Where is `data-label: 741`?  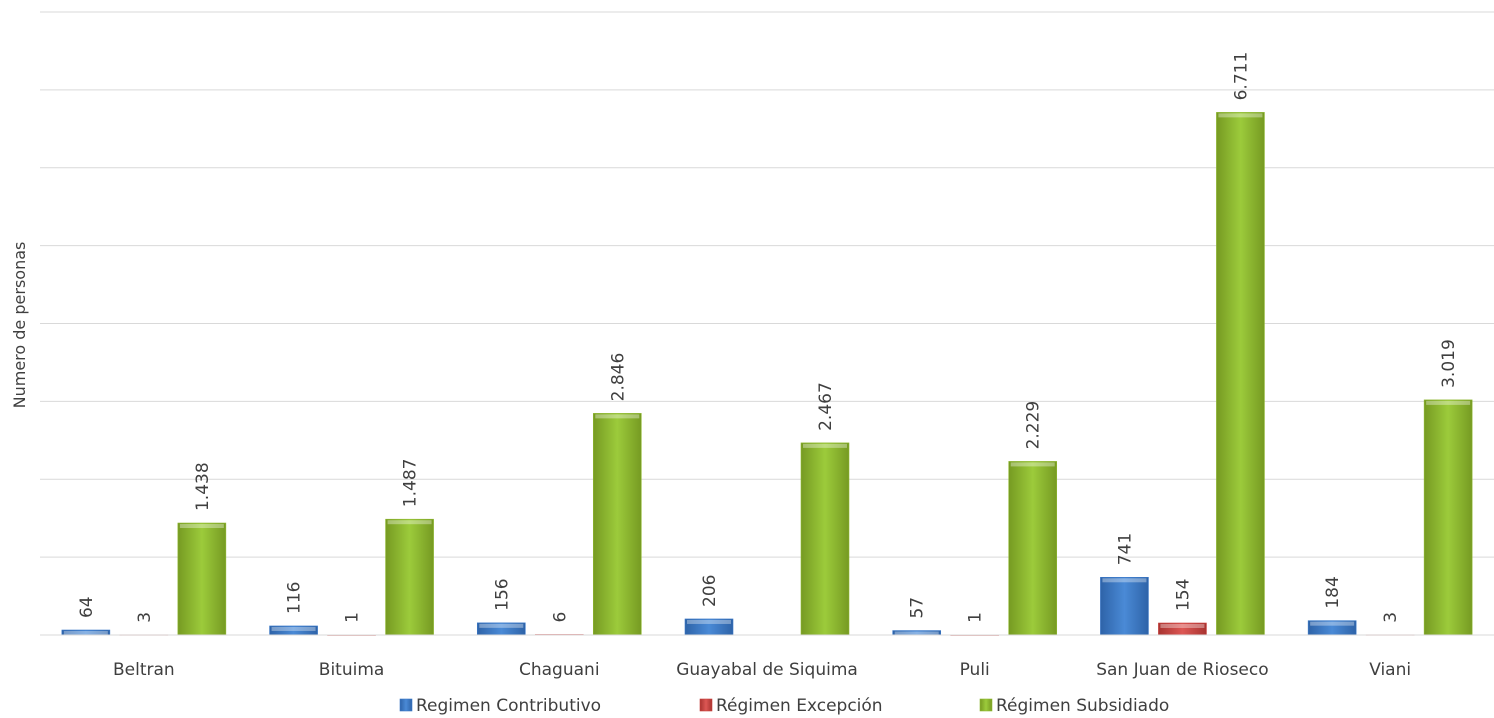
data-label: 741 is located at coordinates (1125, 549).